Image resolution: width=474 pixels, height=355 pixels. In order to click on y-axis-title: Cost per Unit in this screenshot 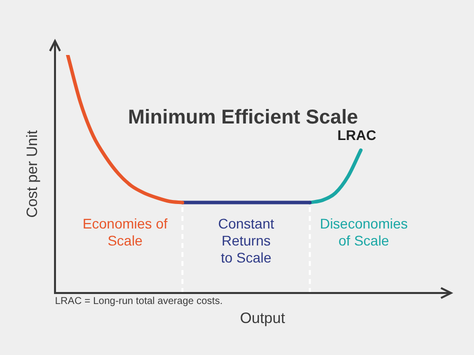, I will do `click(33, 173)`.